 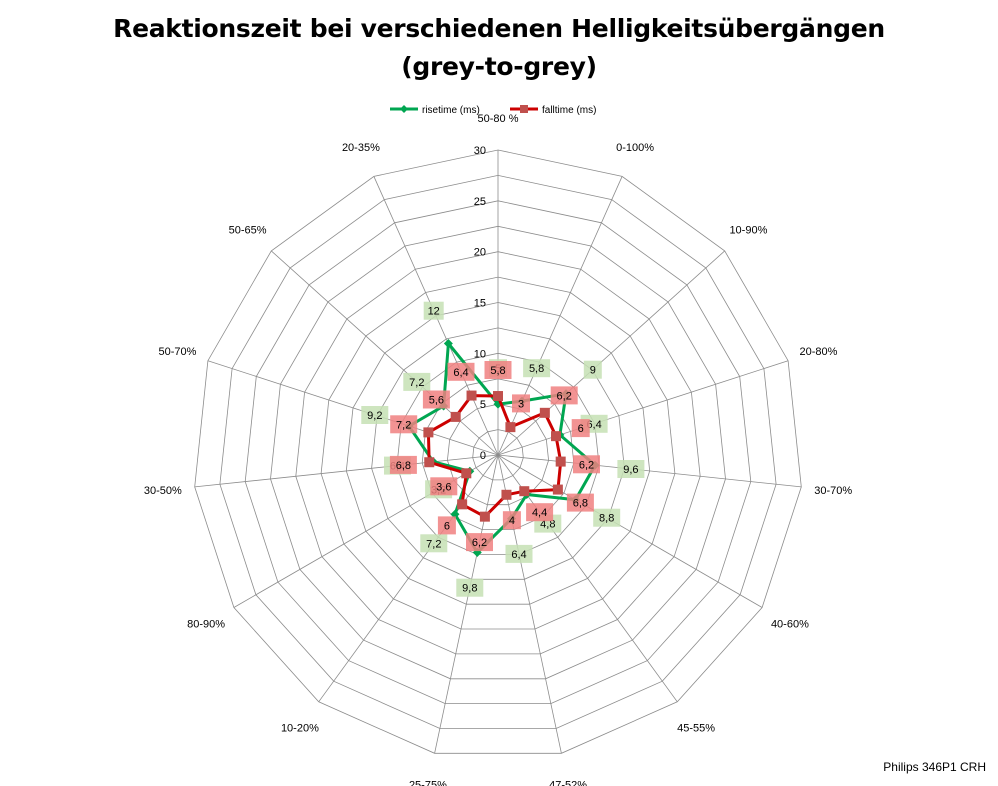 I want to click on radial-tick-label: 25, so click(x=480, y=202).